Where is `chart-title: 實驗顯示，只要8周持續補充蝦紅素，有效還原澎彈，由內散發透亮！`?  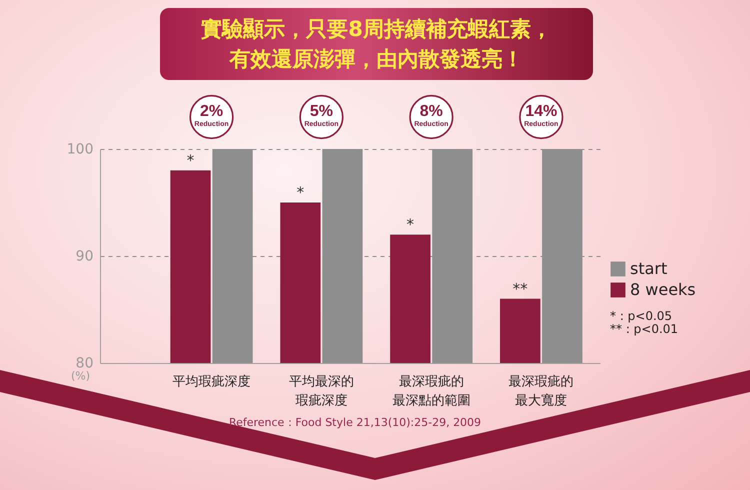 chart-title: 實驗顯示，只要8周持續補充蝦紅素，有效還原澎彈，由內散發透亮！ is located at coordinates (376, 44).